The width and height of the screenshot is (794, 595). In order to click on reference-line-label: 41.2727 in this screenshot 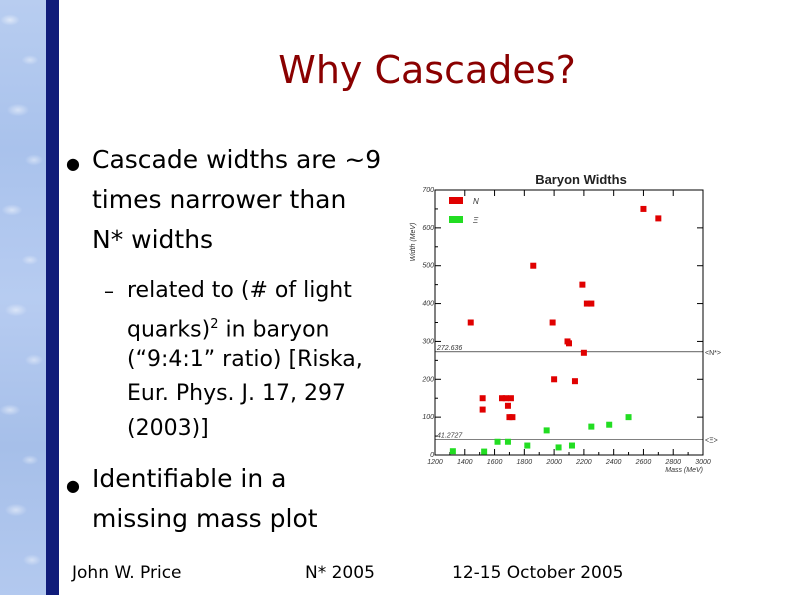, I will do `click(450, 435)`.